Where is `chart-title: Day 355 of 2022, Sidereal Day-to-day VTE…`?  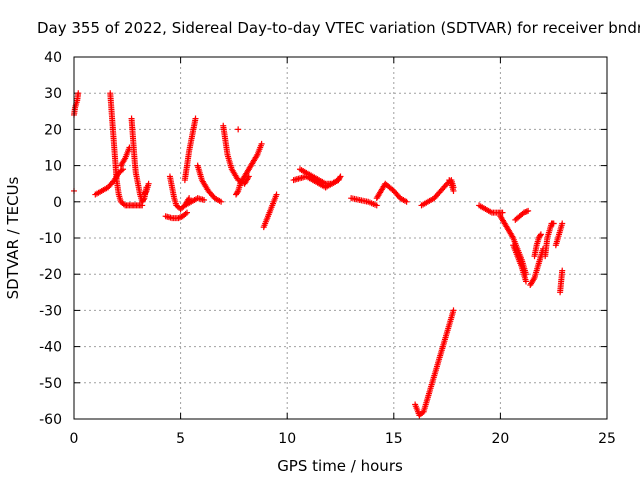 chart-title: Day 355 of 2022, Sidereal Day-to-day VTE… is located at coordinates (338, 28).